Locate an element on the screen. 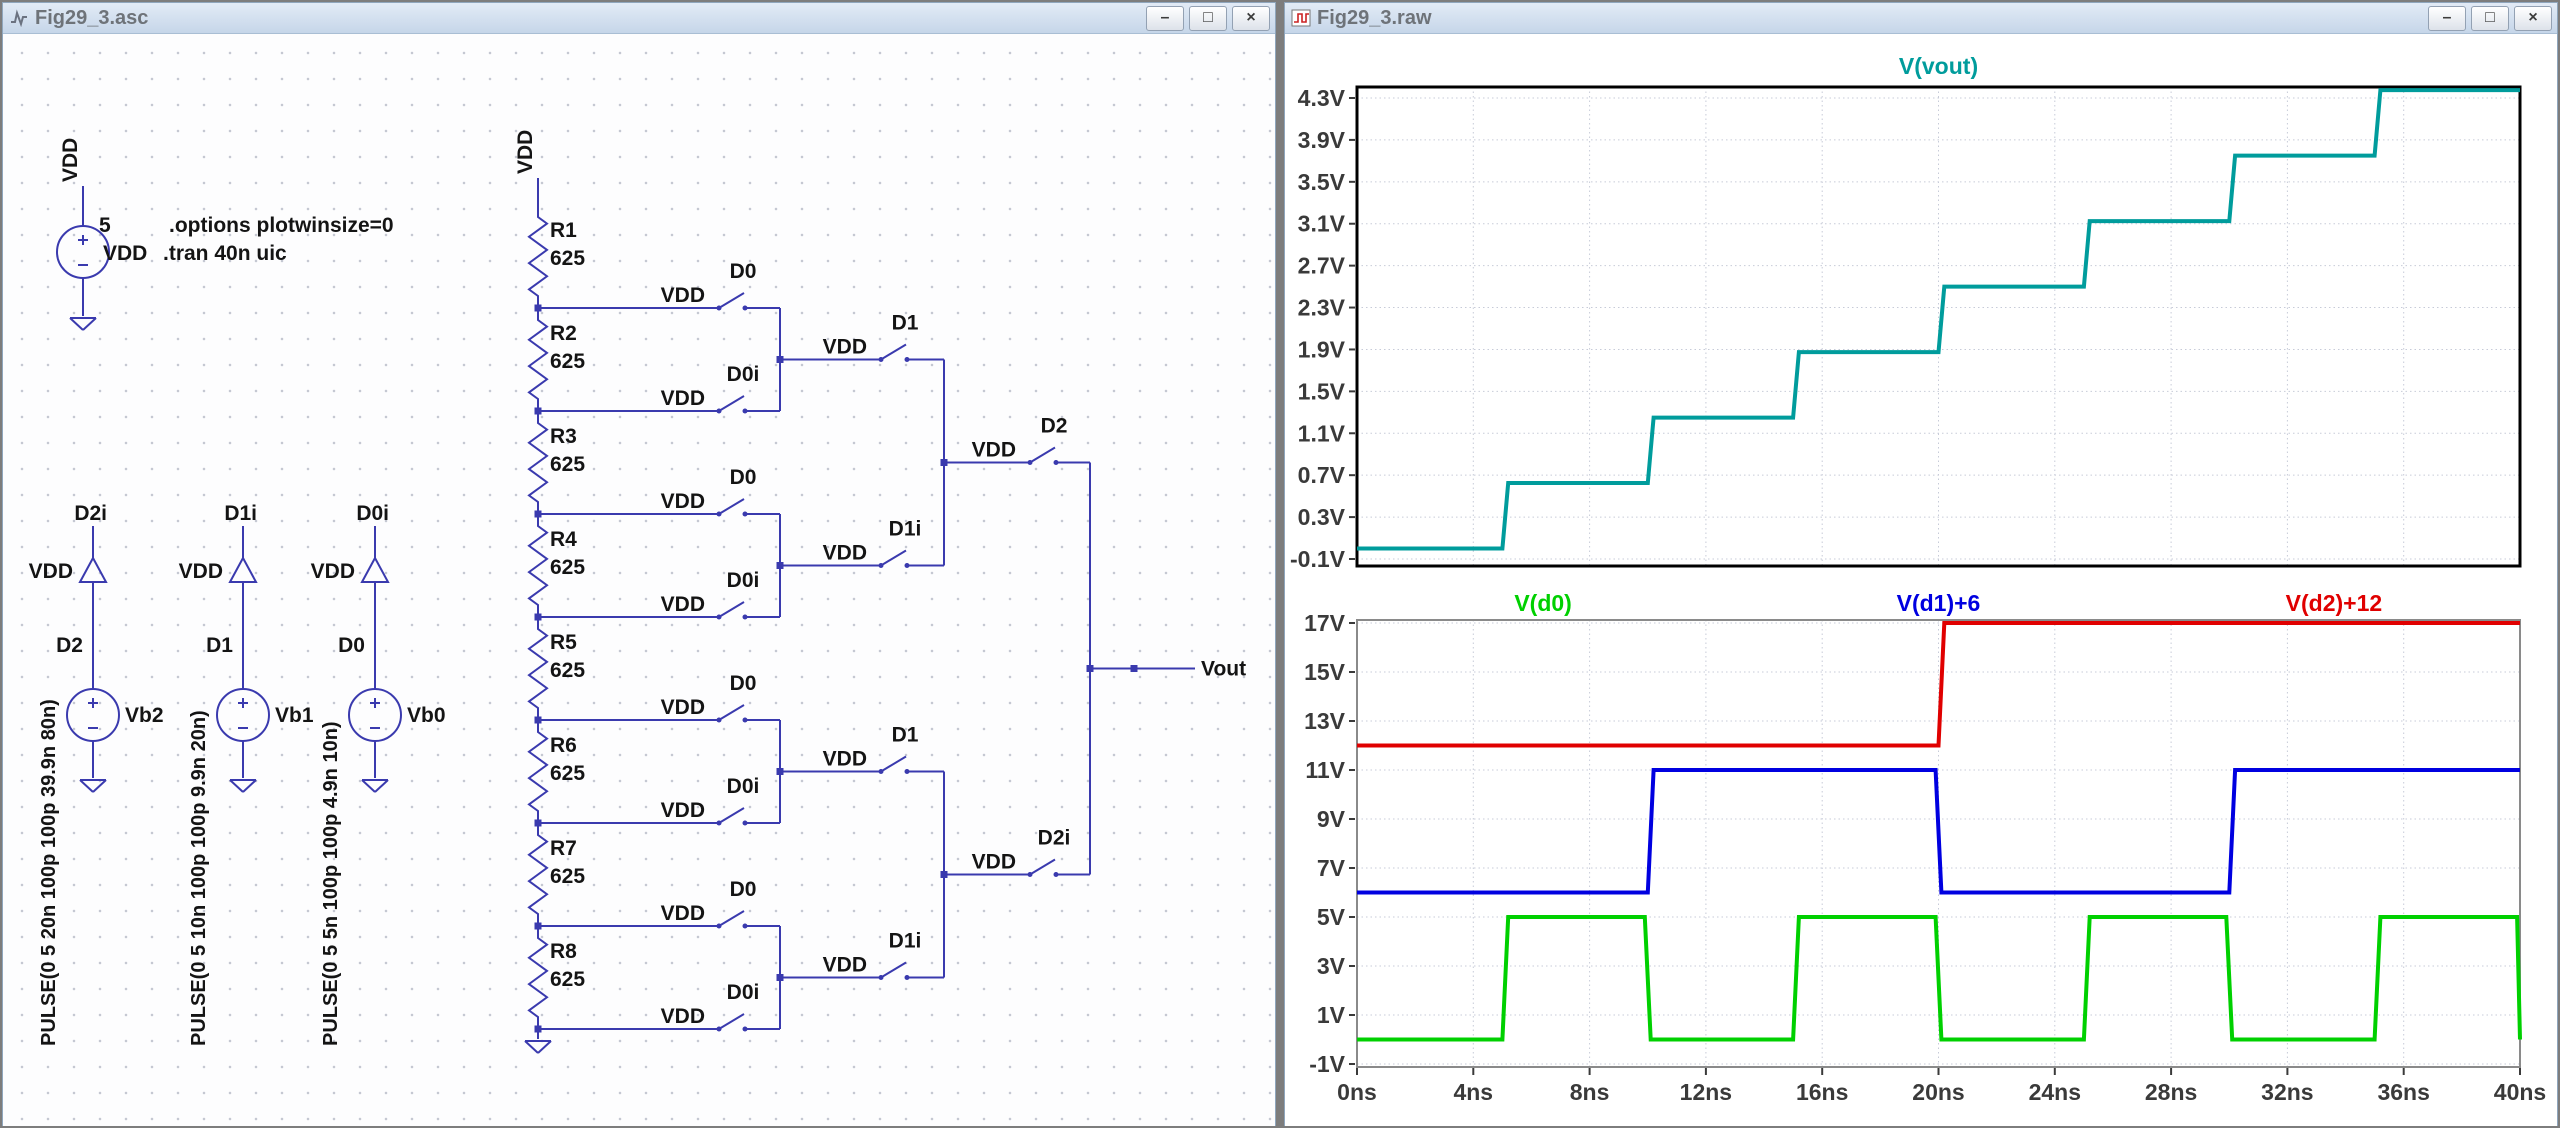  net-label: D2i is located at coordinates (90, 513).